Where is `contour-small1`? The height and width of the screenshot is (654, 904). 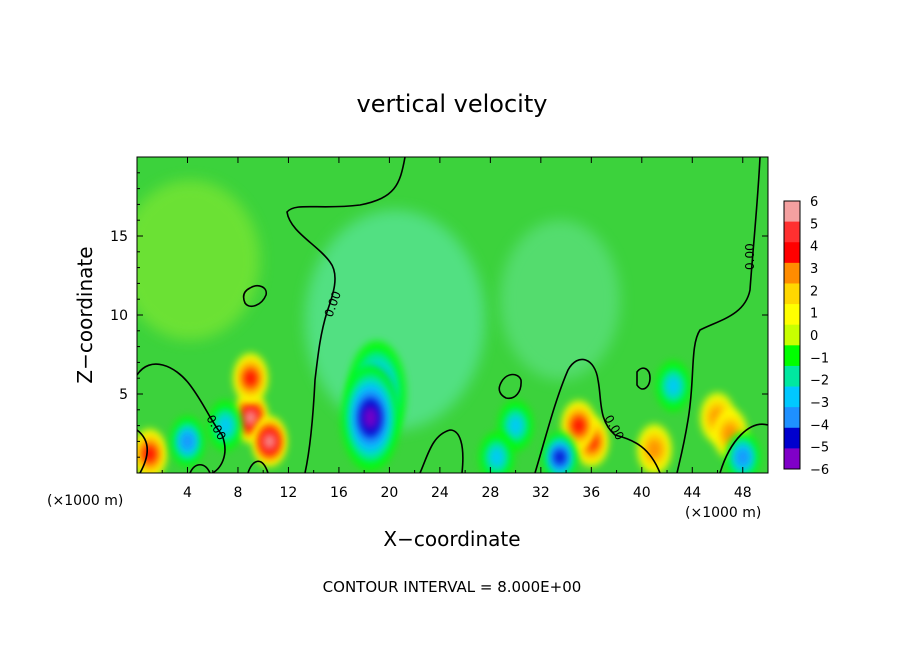 contour-small1 is located at coordinates (510, 386).